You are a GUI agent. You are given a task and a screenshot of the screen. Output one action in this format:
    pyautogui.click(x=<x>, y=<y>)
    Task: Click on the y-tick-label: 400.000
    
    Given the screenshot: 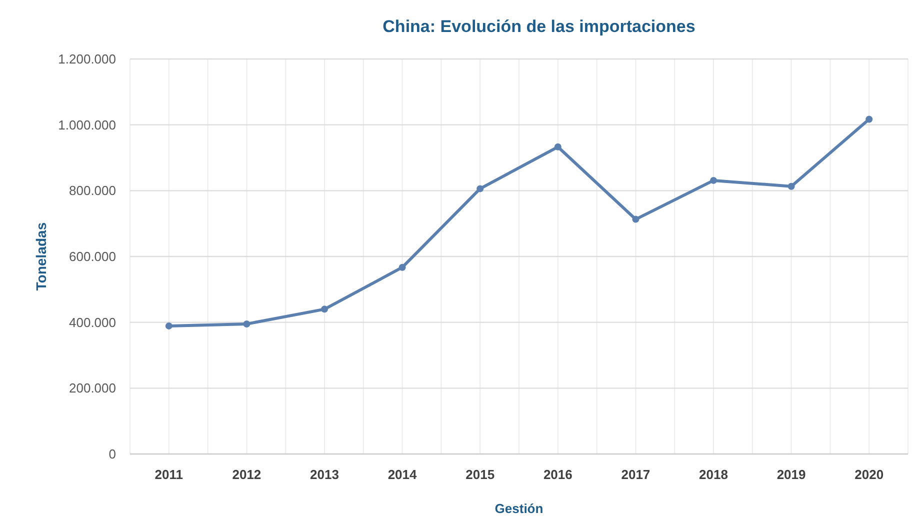 What is the action you would take?
    pyautogui.click(x=92, y=322)
    